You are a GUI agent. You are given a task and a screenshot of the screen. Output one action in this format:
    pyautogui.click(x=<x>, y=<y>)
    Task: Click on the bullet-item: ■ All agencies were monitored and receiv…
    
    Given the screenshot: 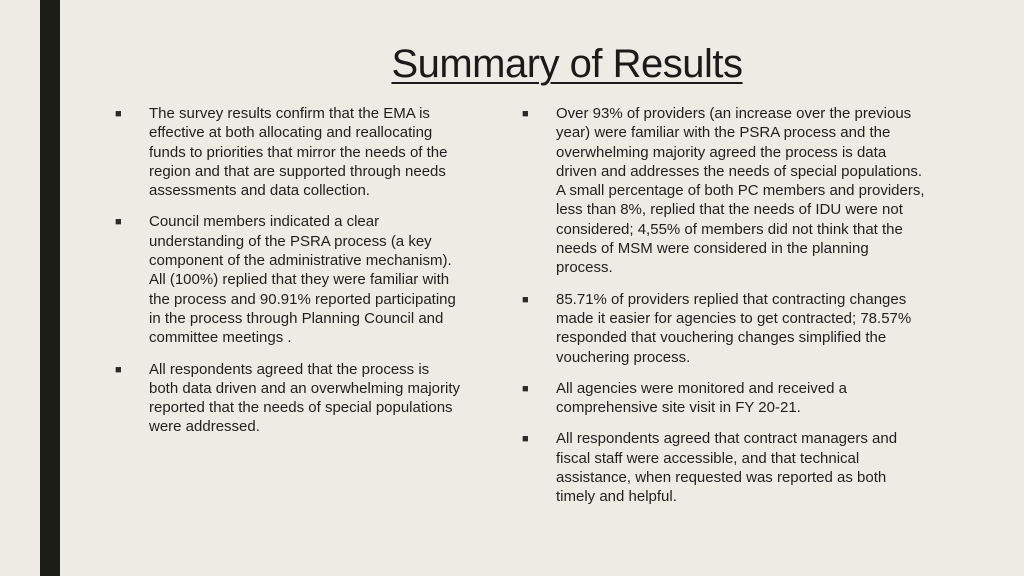 What is the action you would take?
    pyautogui.click(x=742, y=398)
    